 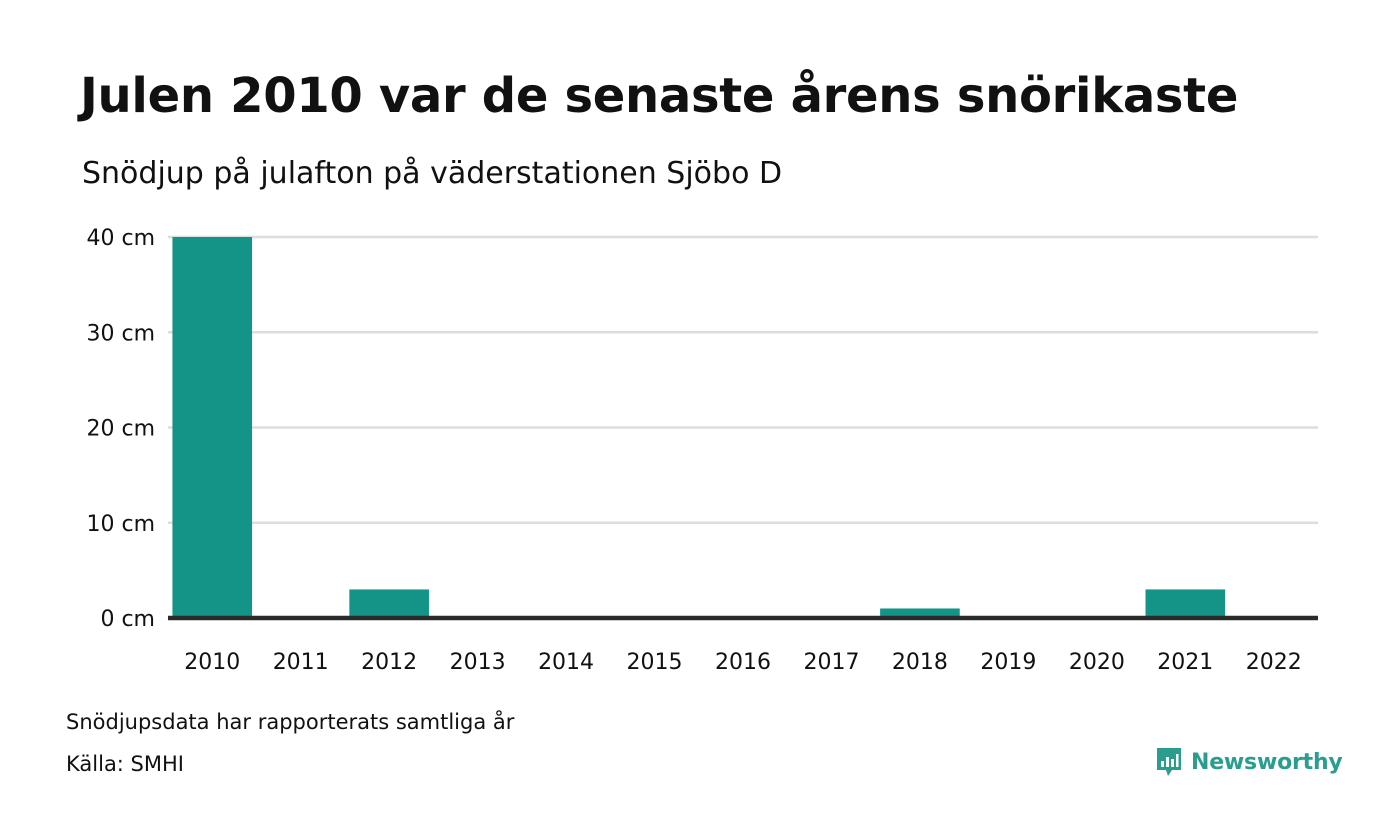 I want to click on source-note: Källa: SMHI, so click(x=125, y=764).